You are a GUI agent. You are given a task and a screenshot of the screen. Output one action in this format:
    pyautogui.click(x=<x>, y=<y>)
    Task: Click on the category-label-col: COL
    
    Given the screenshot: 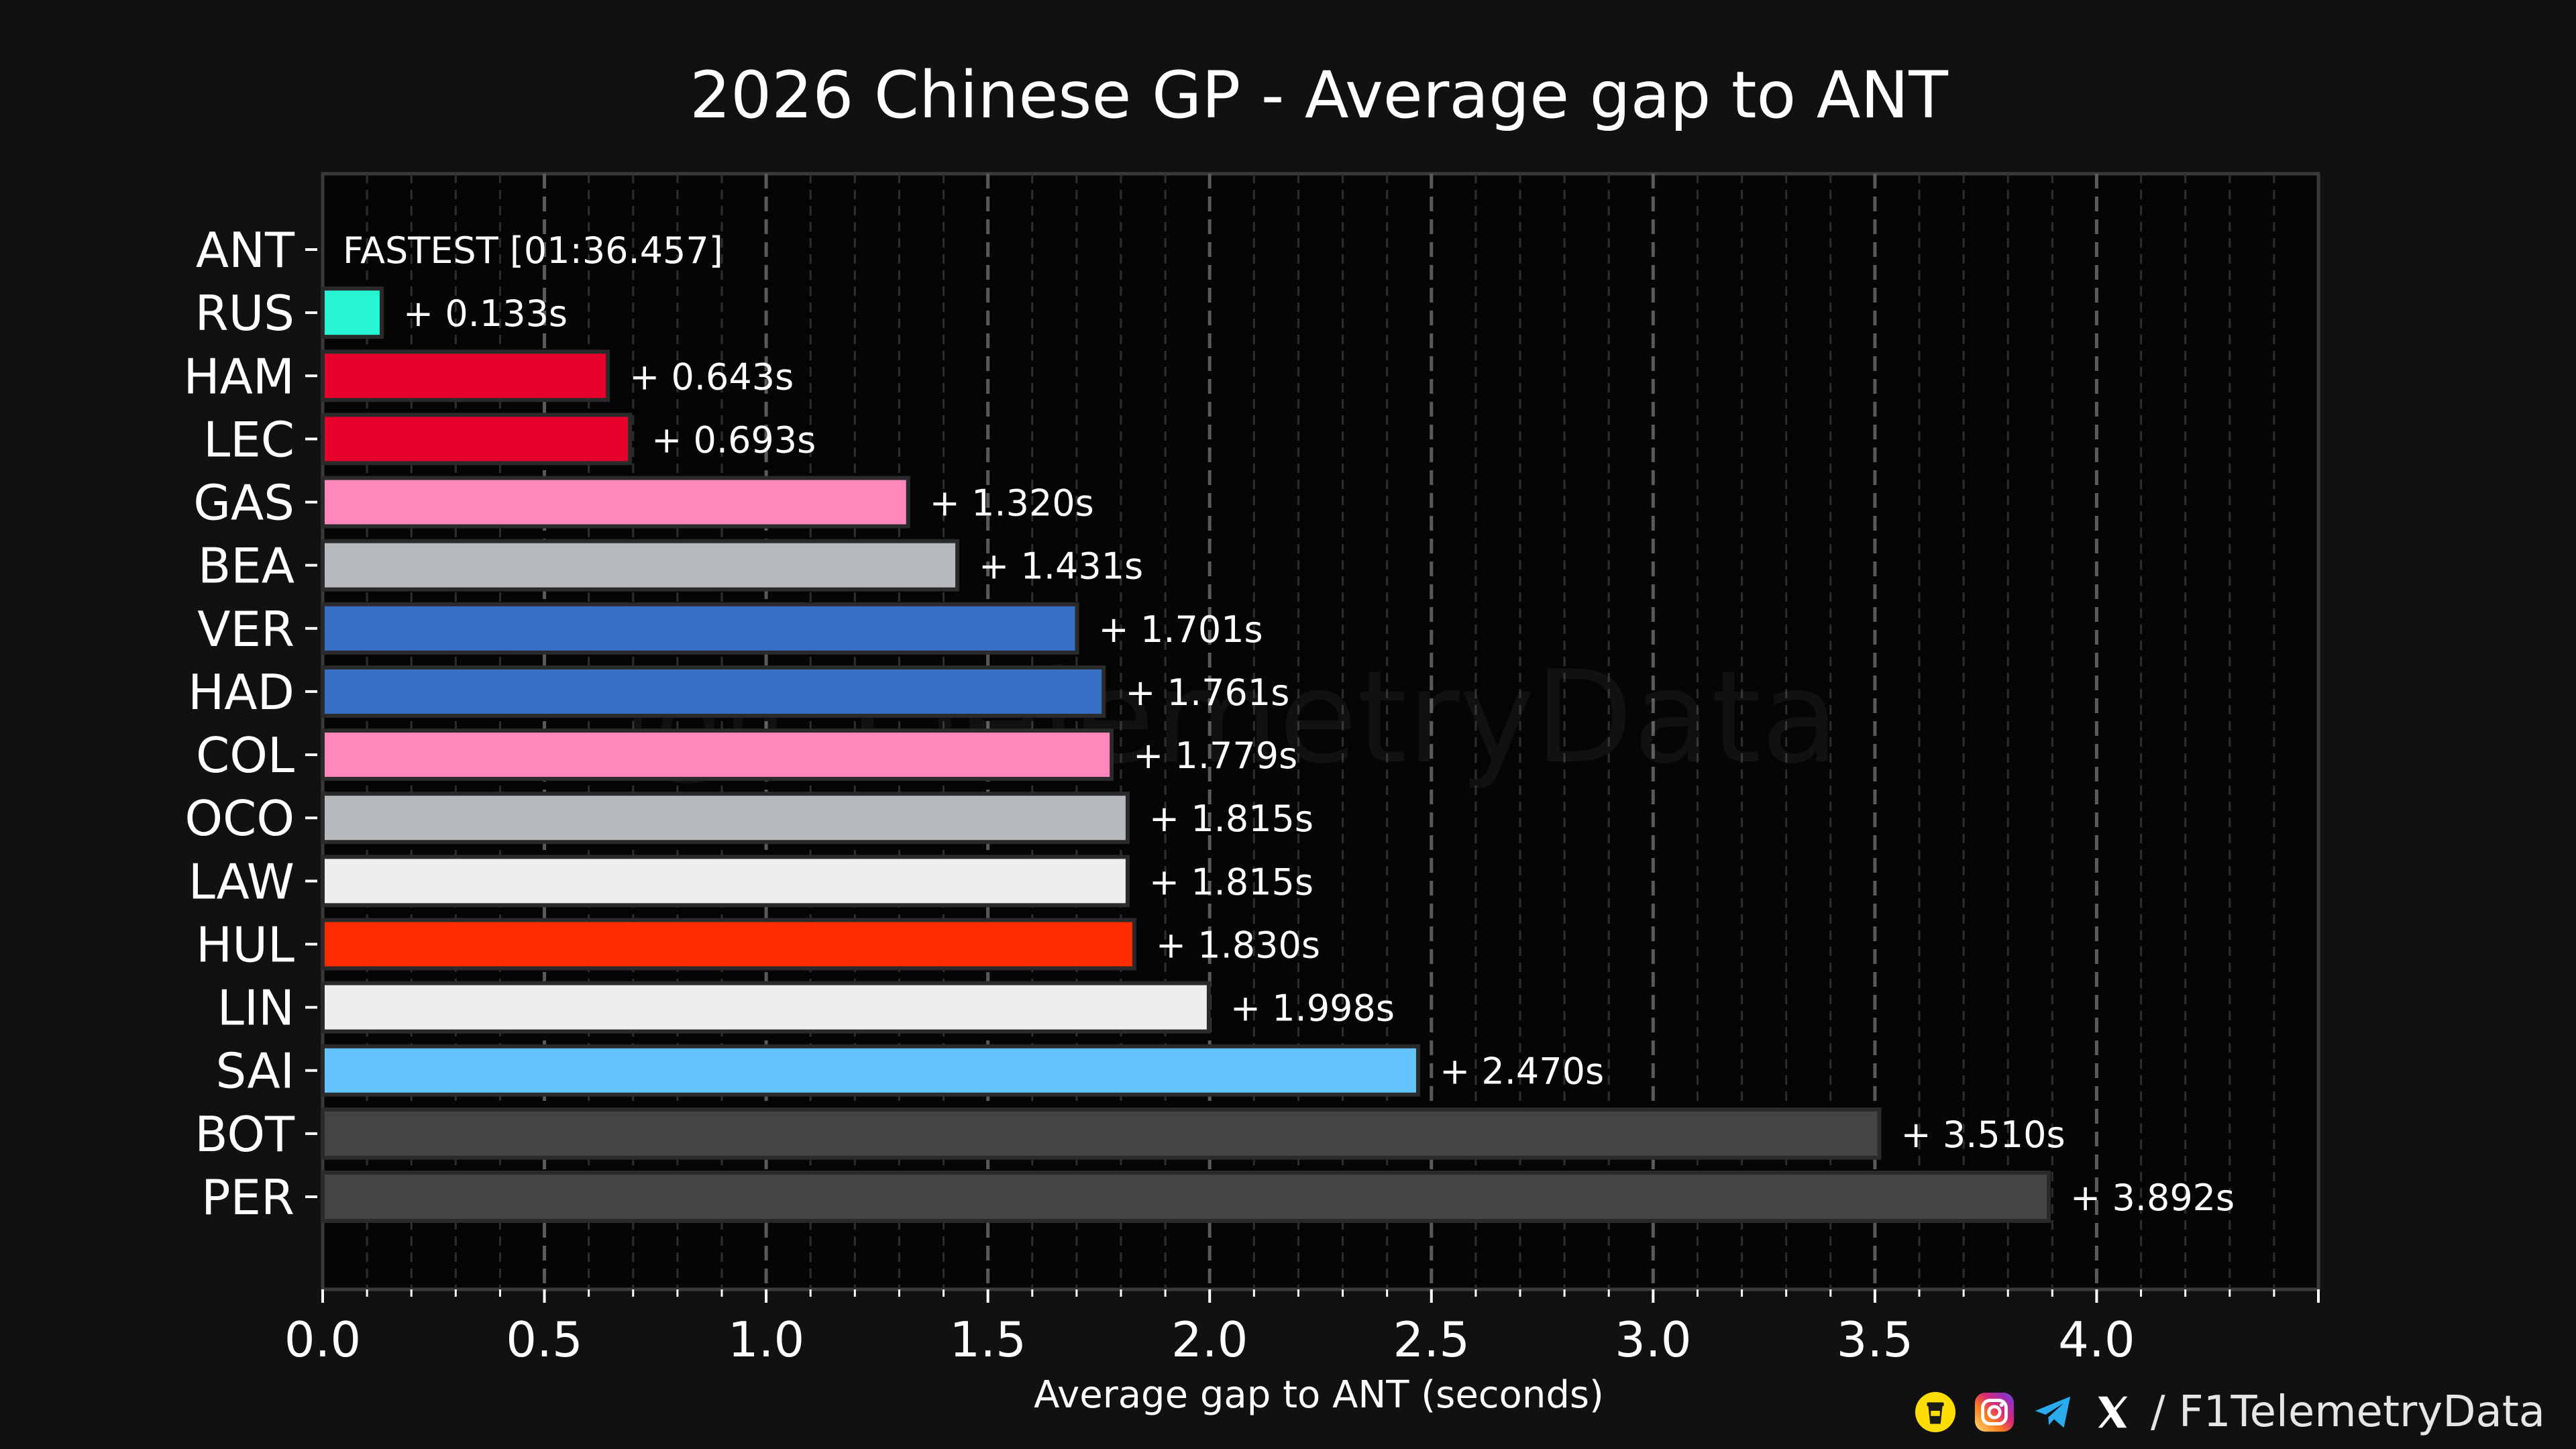 What is the action you would take?
    pyautogui.click(x=245, y=755)
    